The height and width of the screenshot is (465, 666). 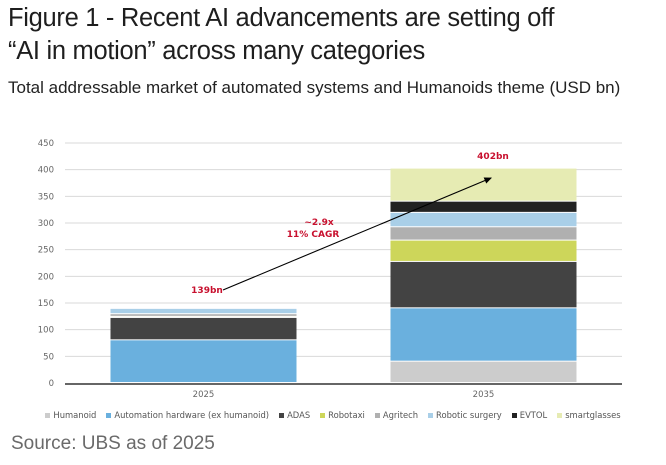 I want to click on bar-segment-automation-hardware-ex-humanoid-2035, so click(x=483, y=334).